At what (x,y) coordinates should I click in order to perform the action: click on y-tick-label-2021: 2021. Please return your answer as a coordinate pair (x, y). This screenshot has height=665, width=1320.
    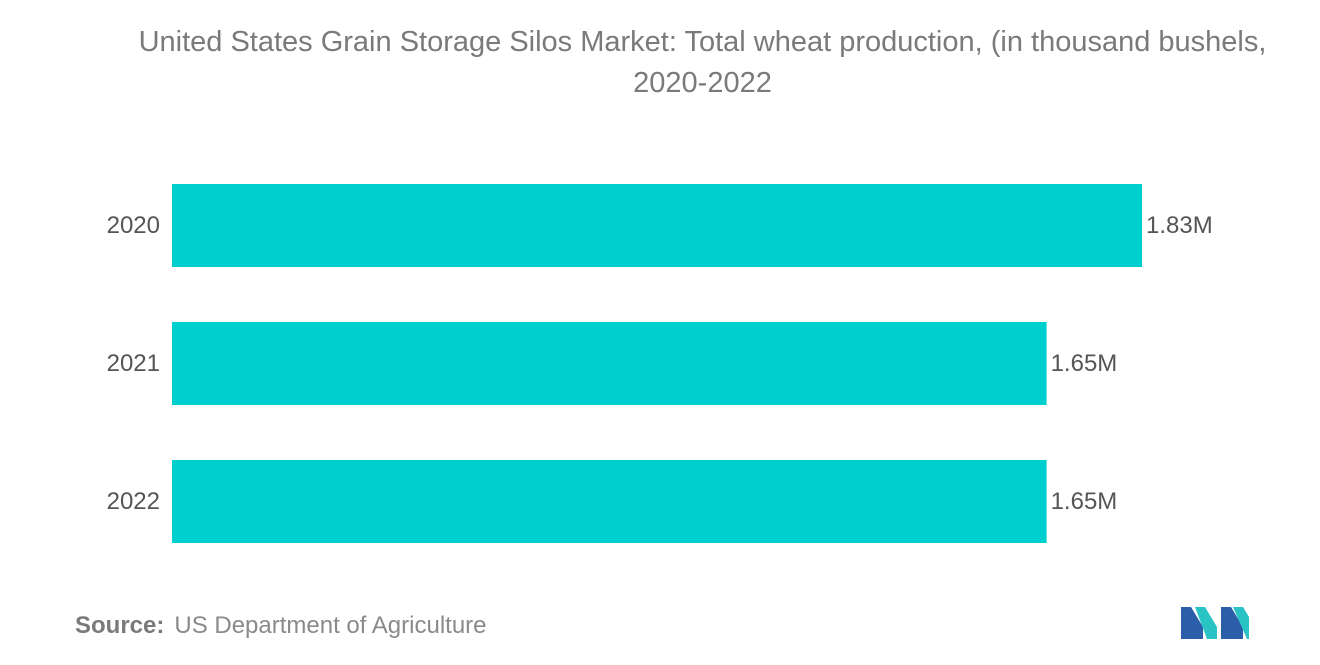
    Looking at the image, I should click on (133, 363).